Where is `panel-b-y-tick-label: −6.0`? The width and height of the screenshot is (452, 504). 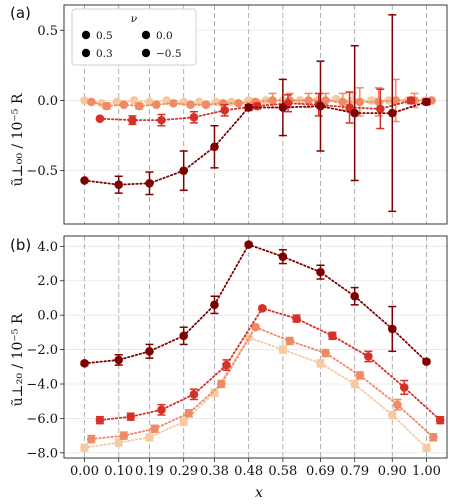 panel-b-y-tick-label: −6.0 is located at coordinates (42, 419).